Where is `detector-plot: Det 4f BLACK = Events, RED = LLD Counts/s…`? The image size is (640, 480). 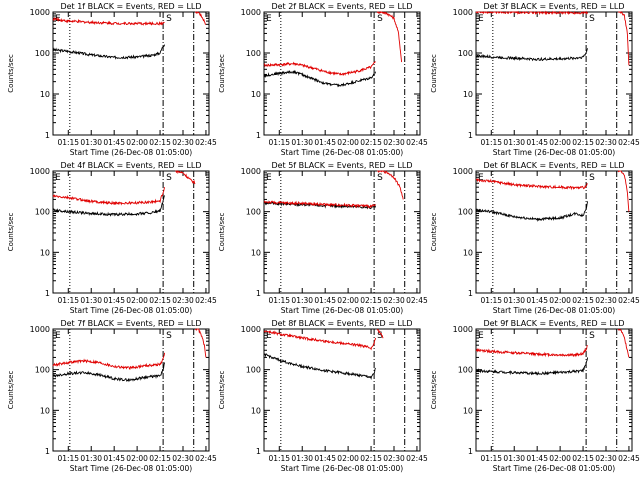 detector-plot: Det 4f BLACK = Events, RED = LLD Counts/s… is located at coordinates (112, 238).